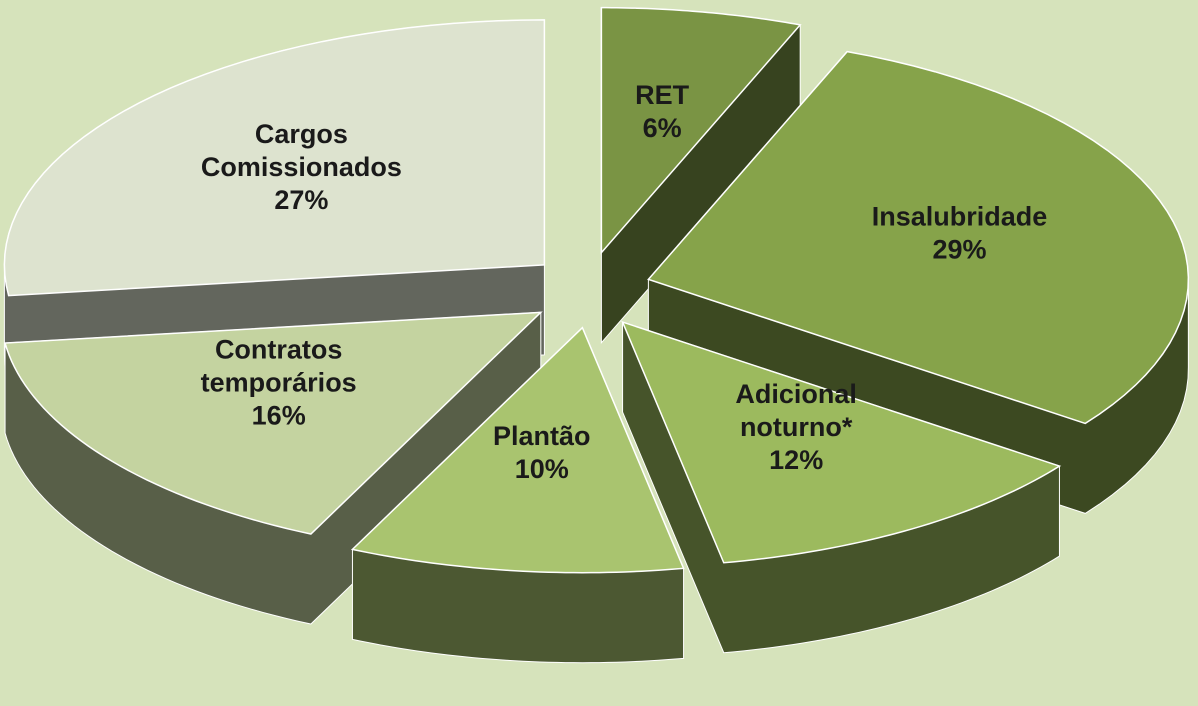 Image resolution: width=1198 pixels, height=706 pixels. Describe the element at coordinates (542, 469) in the screenshot. I see `value-label: 10%` at that location.